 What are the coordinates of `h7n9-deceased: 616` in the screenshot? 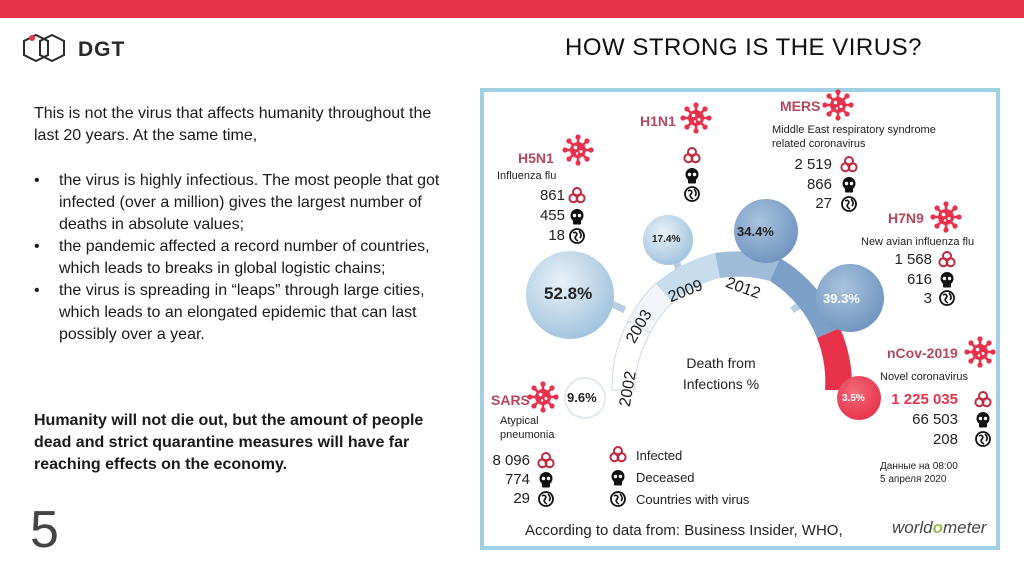 It's located at (919, 279).